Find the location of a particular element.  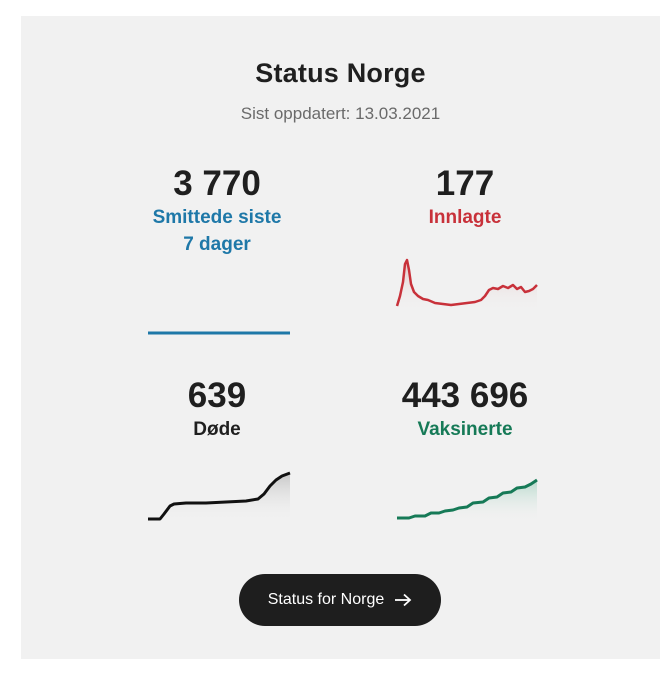

last-updated: Sist oppdatert: 13.03.2021 is located at coordinates (340, 113).